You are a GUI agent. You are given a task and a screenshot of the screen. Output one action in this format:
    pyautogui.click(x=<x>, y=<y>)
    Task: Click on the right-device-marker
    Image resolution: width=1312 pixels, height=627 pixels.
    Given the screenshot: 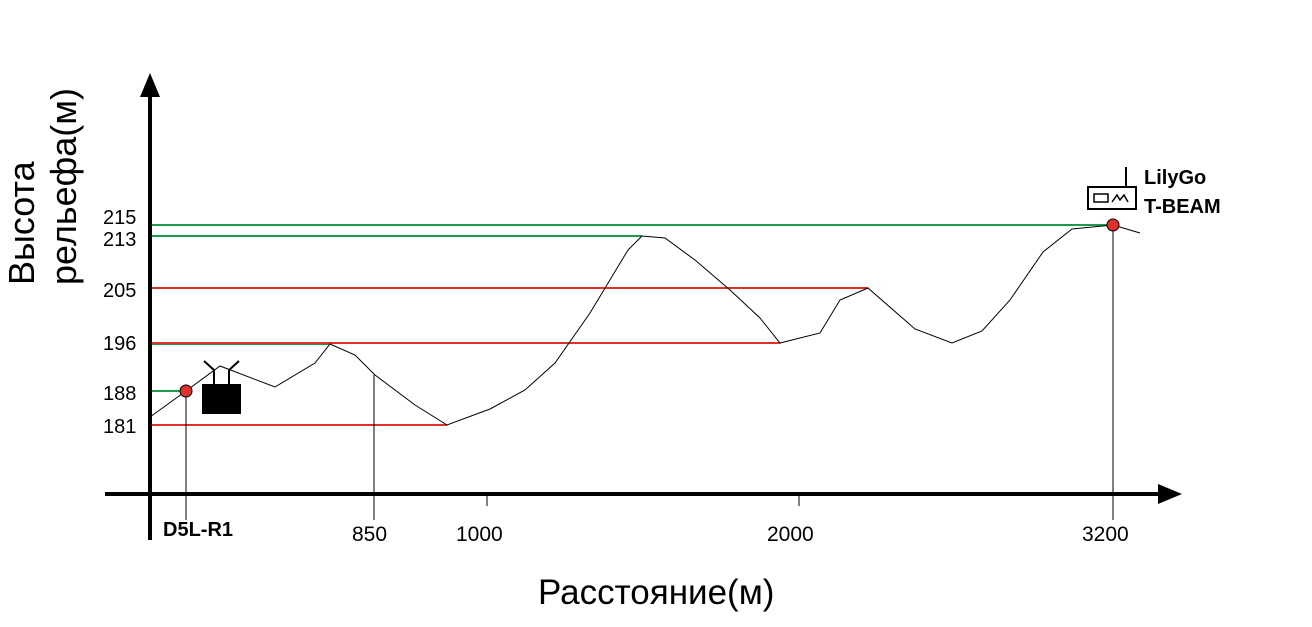 What is the action you would take?
    pyautogui.click(x=1113, y=225)
    